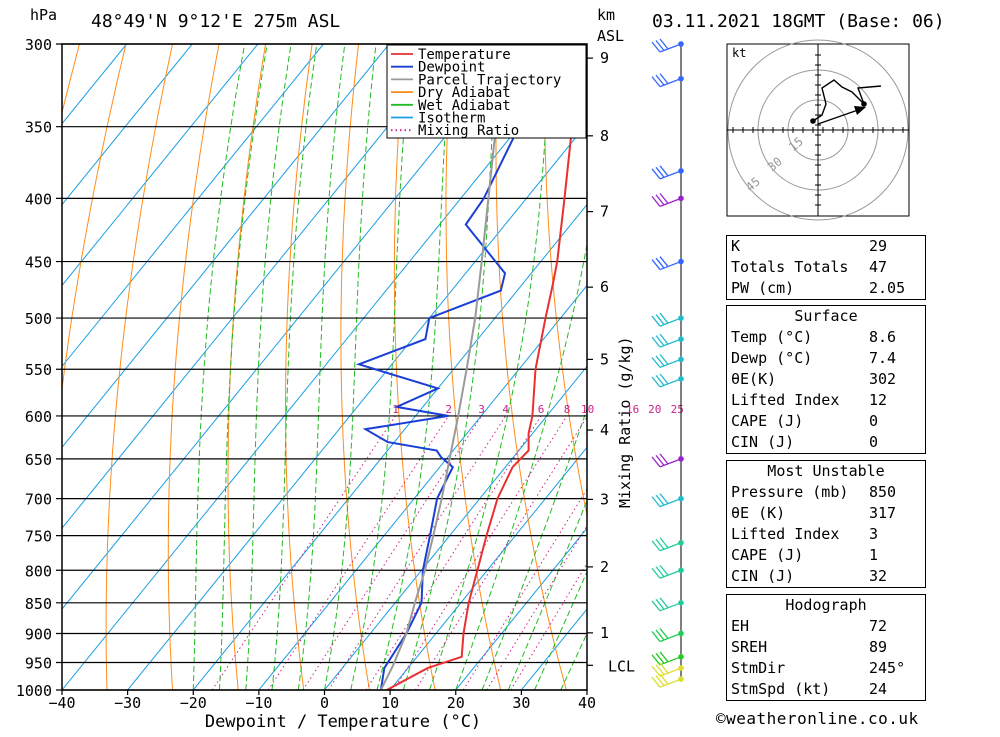  I want to click on index-value: 245°, so click(895, 668).